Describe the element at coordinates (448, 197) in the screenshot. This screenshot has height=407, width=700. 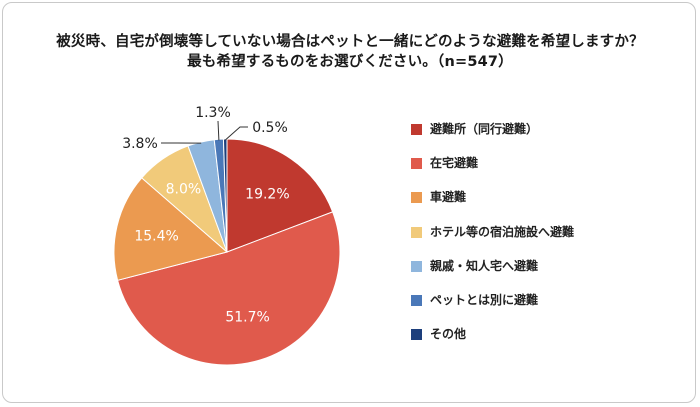
I see `legend-label: 車避難` at that location.